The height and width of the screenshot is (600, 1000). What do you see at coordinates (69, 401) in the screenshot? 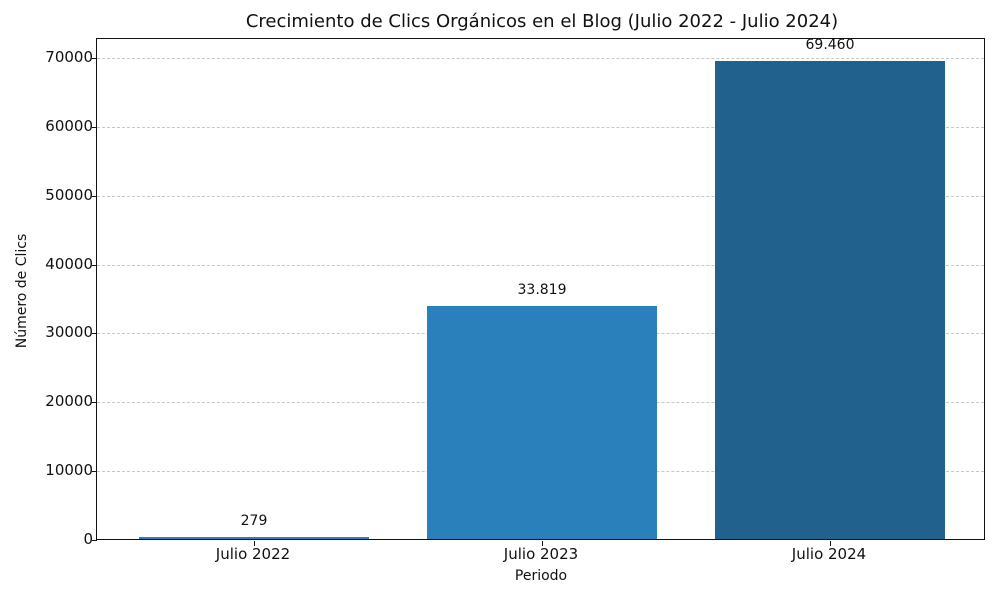
I see `y-tick-label: 20000` at bounding box center [69, 401].